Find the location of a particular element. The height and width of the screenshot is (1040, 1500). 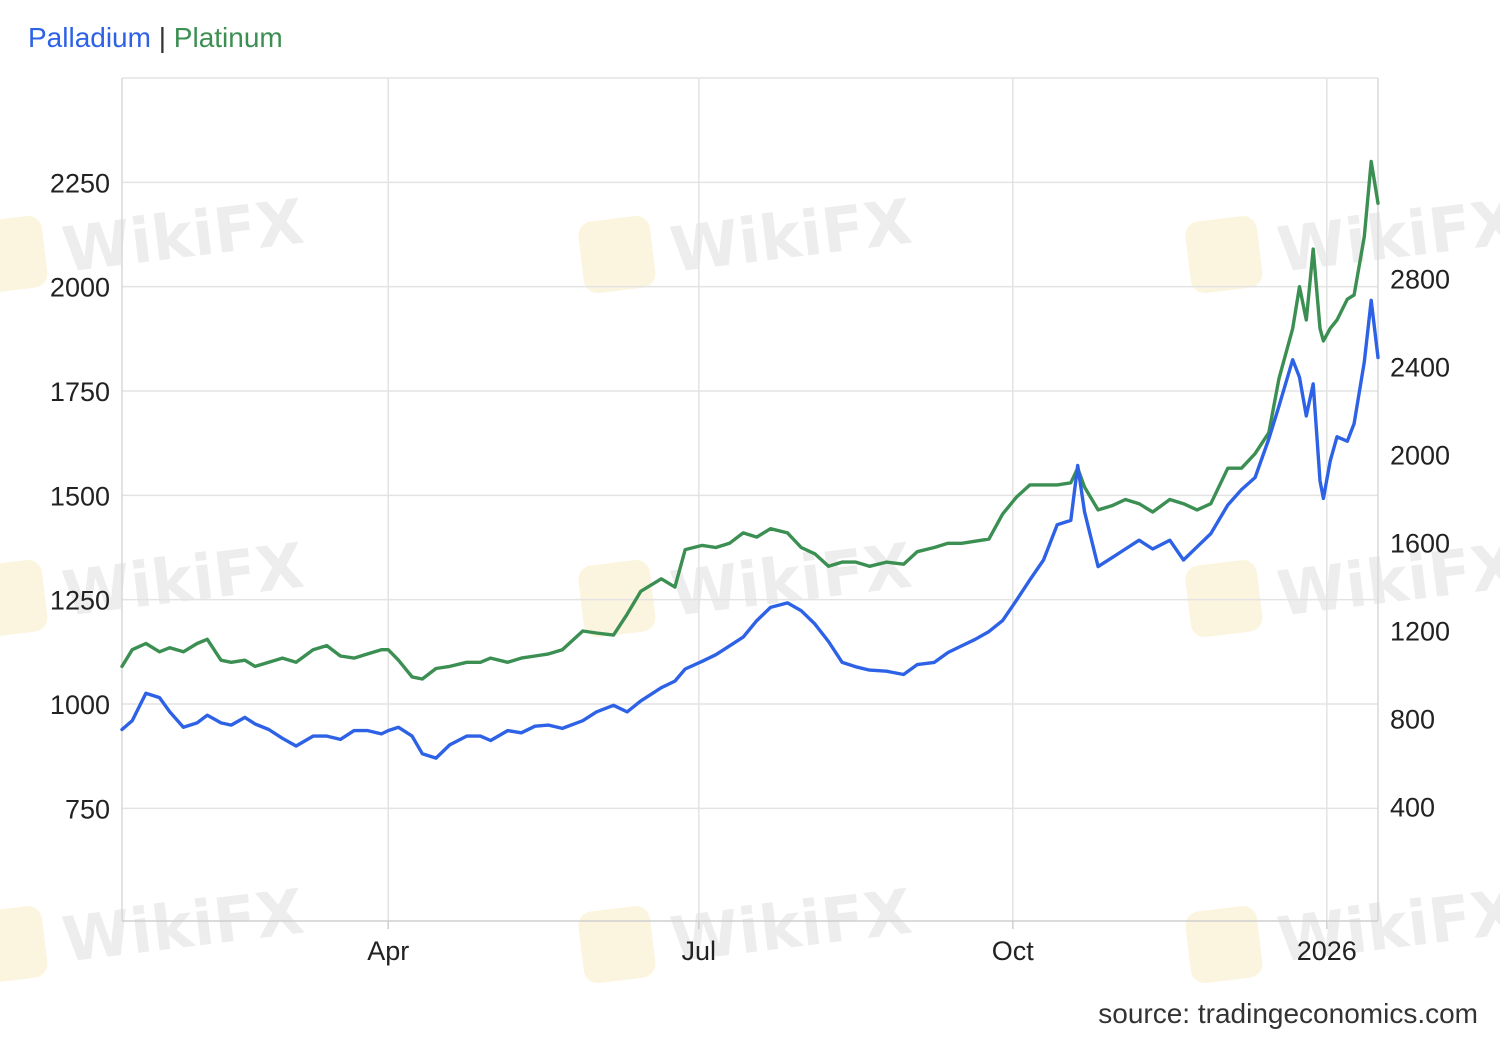

source-credit: source: tradingeconomics.com is located at coordinates (1288, 1013).